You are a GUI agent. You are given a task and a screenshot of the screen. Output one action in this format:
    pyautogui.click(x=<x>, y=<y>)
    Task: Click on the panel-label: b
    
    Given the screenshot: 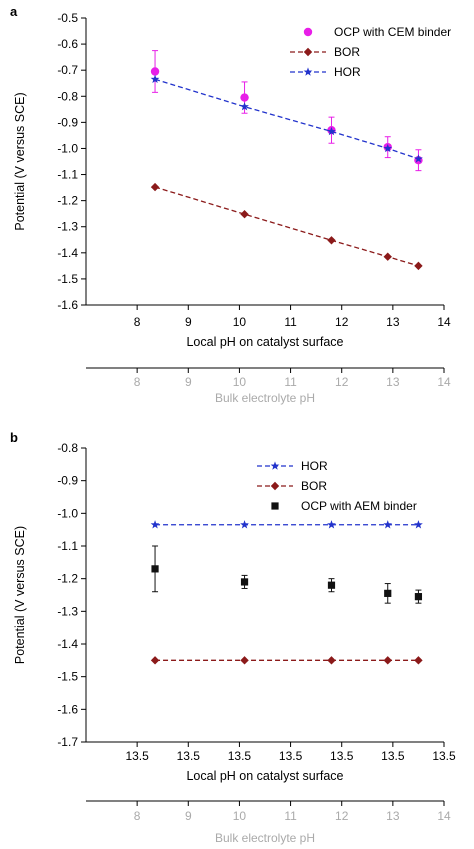 What is the action you would take?
    pyautogui.click(x=14, y=437)
    